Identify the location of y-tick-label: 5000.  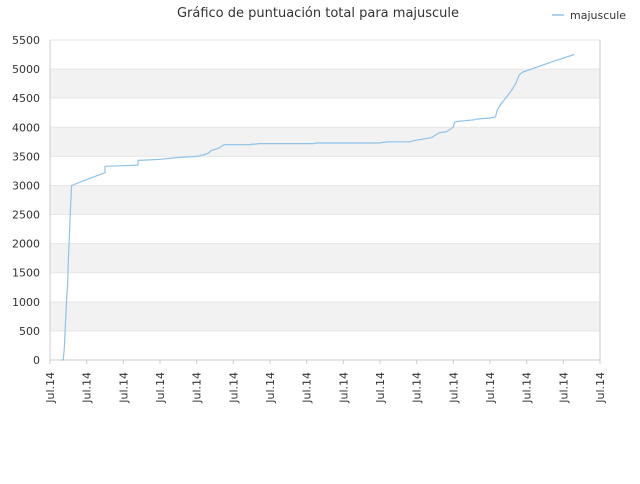
(26, 69).